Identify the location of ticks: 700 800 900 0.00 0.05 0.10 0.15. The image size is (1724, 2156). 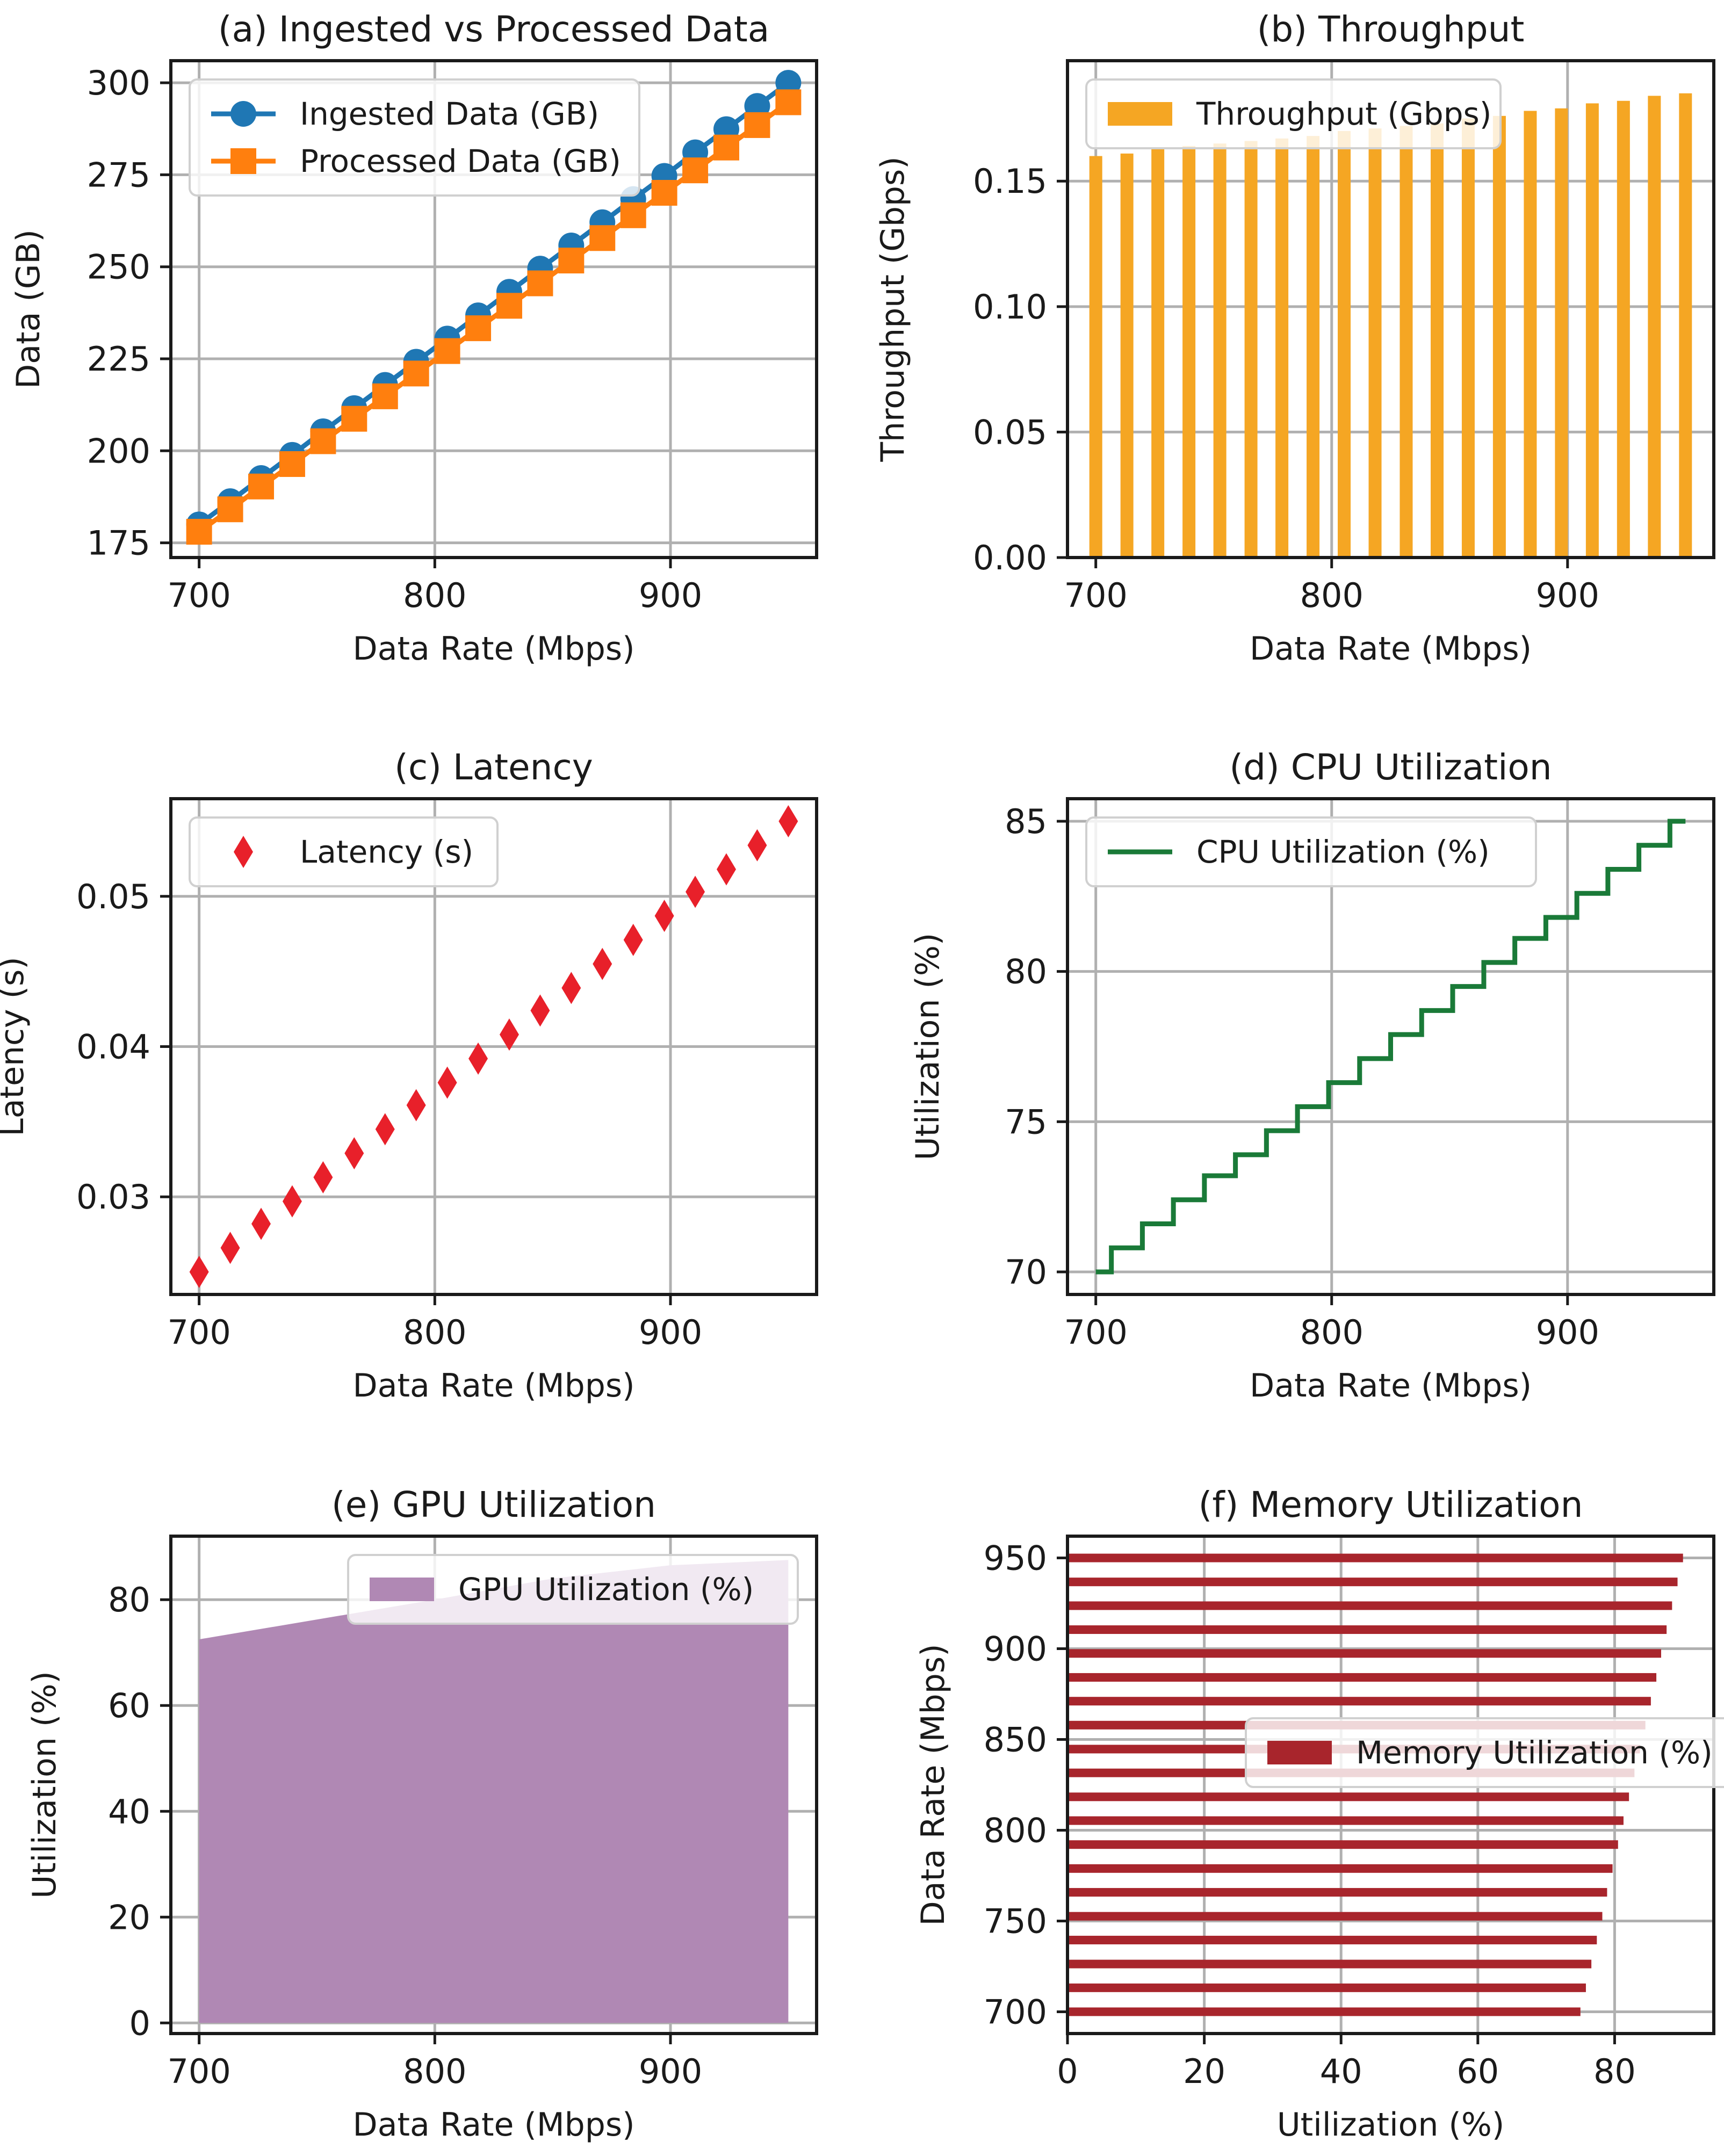
(1286, 388).